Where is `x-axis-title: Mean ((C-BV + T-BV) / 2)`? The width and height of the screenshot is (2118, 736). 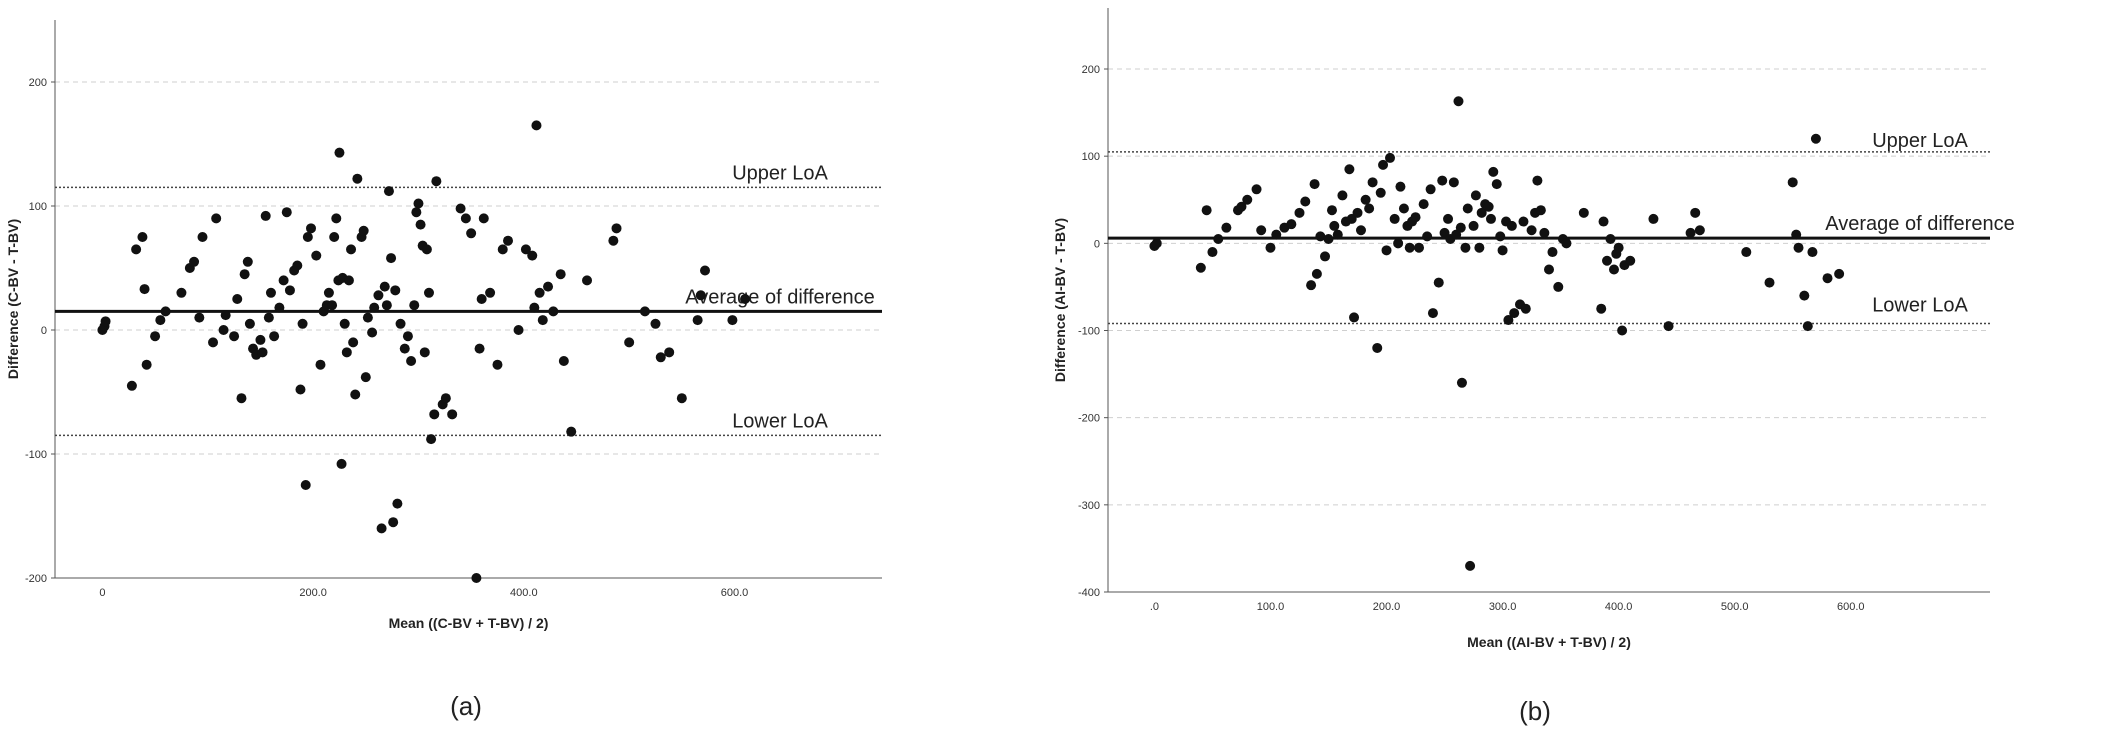 x-axis-title: Mean ((C-BV + T-BV) / 2) is located at coordinates (469, 623).